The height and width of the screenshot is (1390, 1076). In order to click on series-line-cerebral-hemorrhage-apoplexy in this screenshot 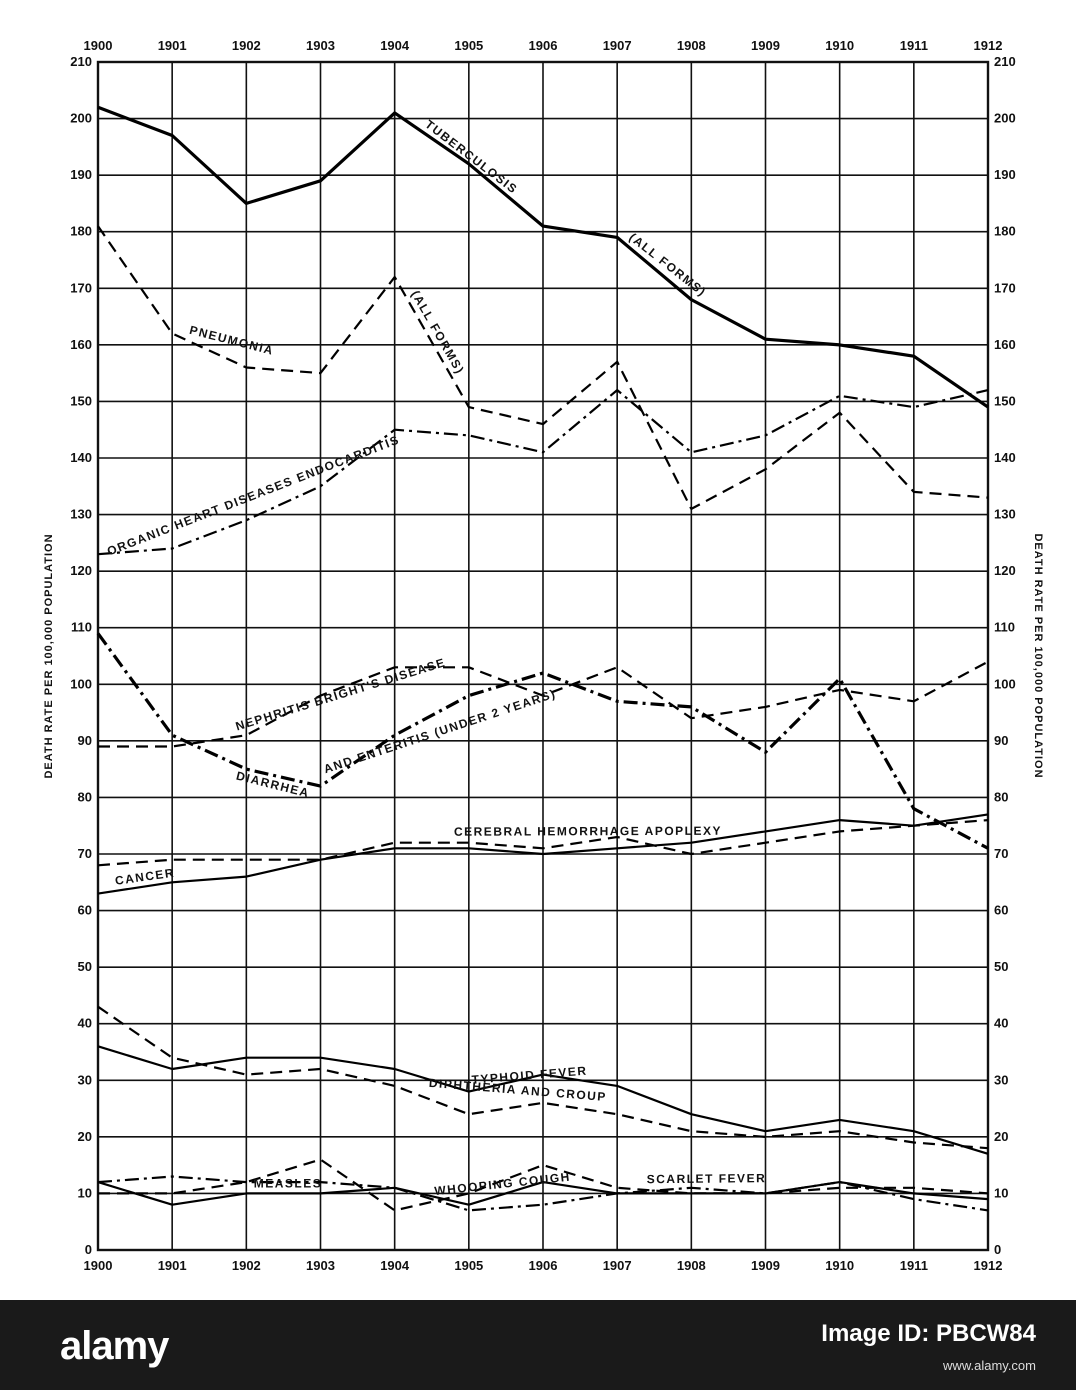, I will do `click(543, 843)`.